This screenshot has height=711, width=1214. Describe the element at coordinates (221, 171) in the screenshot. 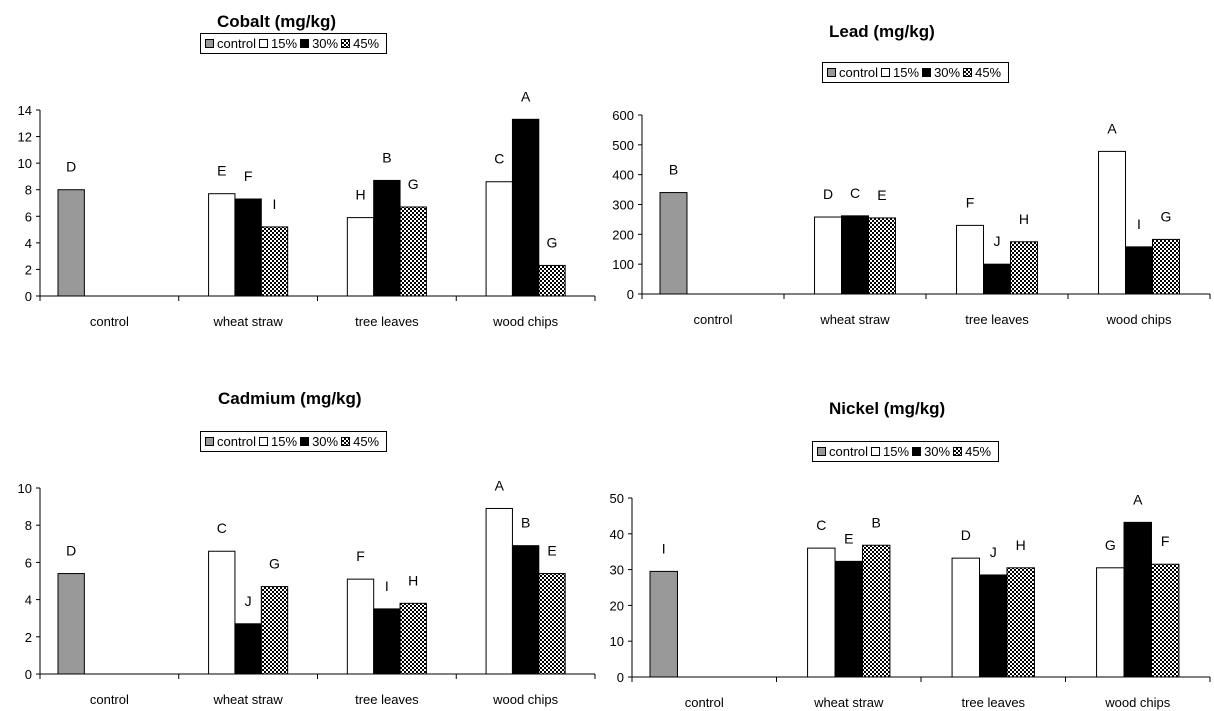

I see `bar-letter-label: E` at that location.